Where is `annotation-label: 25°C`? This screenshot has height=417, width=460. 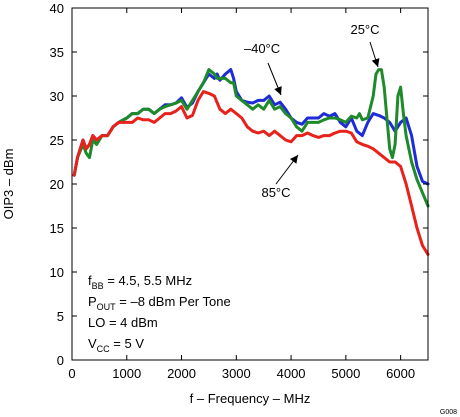
annotation-label: 25°C is located at coordinates (364, 29).